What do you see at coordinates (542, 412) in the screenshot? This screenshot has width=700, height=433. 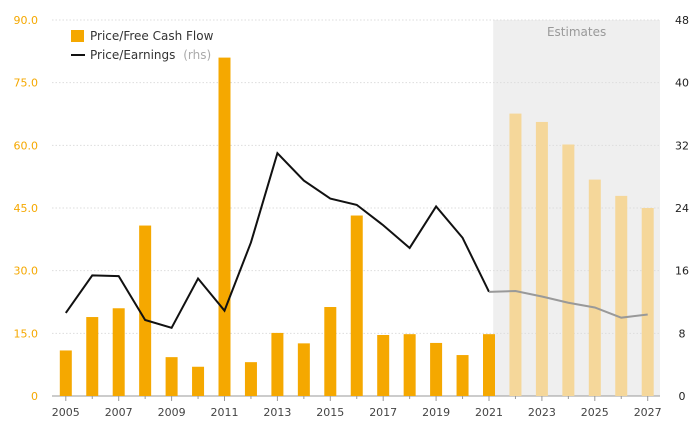 I see `x-axis-tick-label: 2023` at bounding box center [542, 412].